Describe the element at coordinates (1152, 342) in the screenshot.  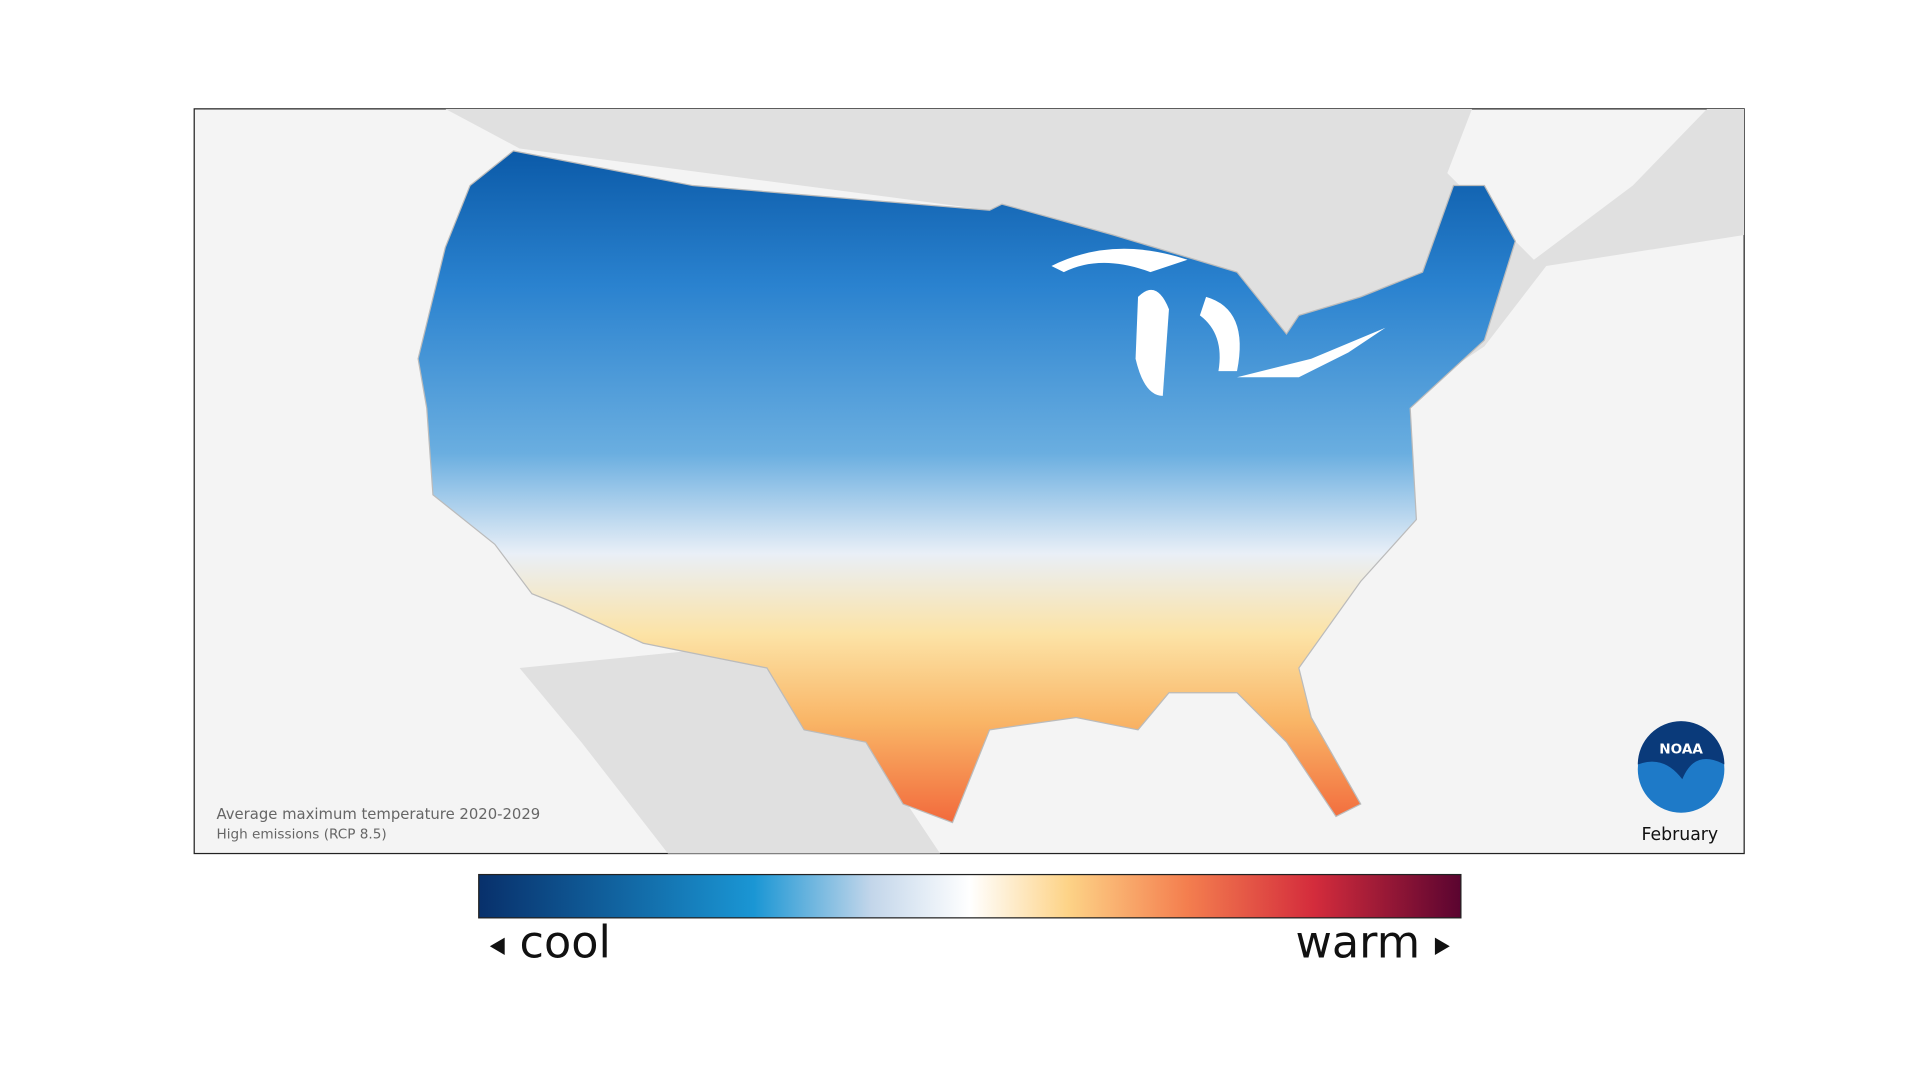
I see `lake-michigan` at that location.